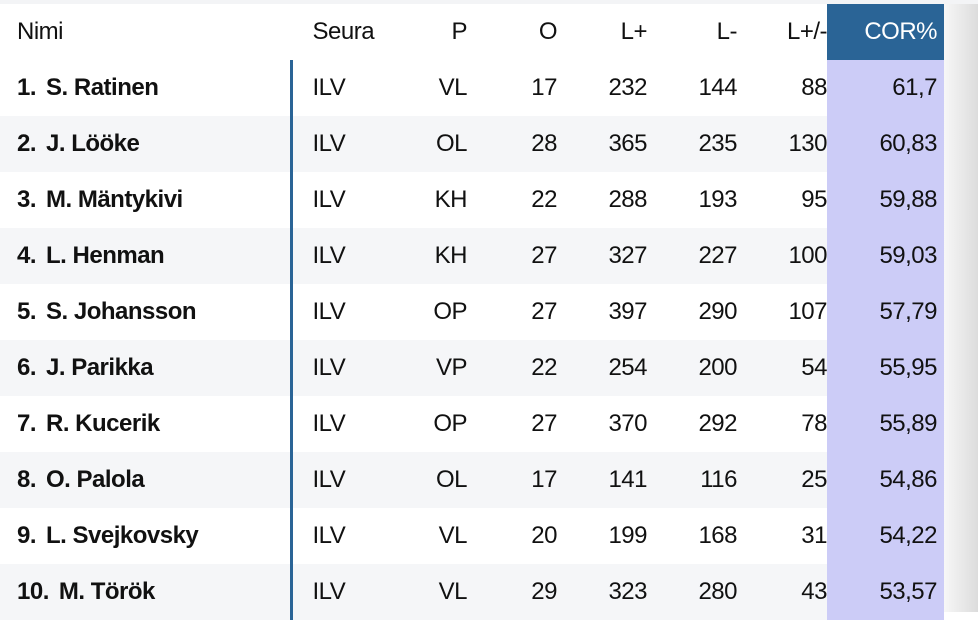 This screenshot has width=978, height=620. I want to click on col-header-name: Nimi, so click(40, 31).